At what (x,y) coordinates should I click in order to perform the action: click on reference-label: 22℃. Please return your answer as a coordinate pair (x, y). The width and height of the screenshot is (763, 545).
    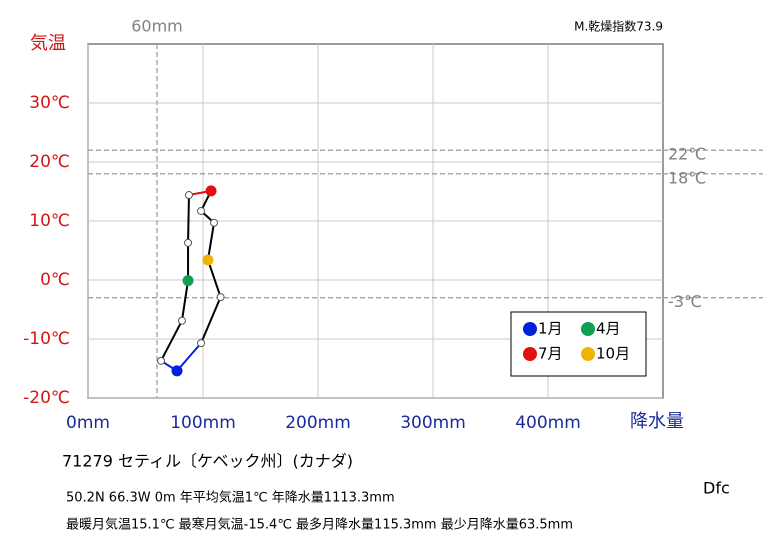
    Looking at the image, I should click on (687, 154).